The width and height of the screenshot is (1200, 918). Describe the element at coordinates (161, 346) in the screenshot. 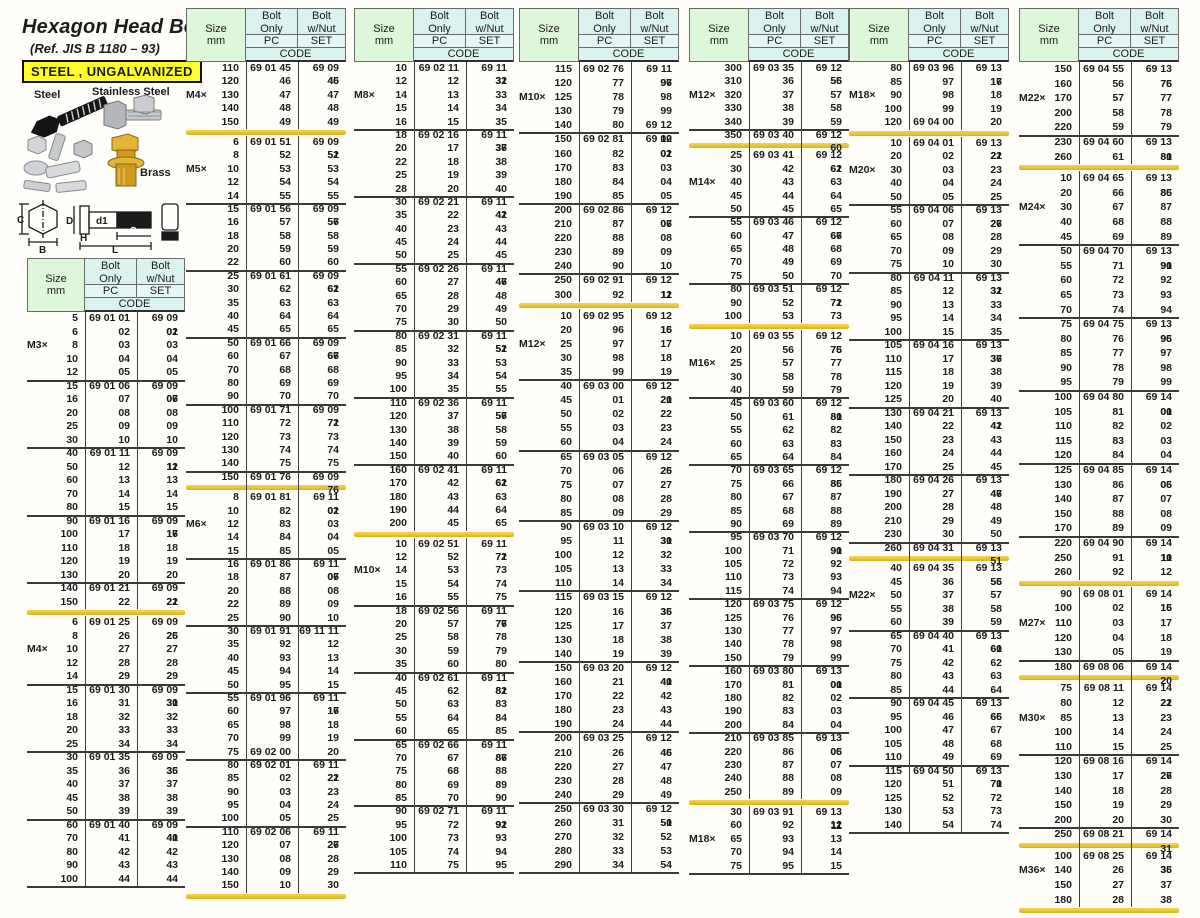

I see `set-code-cell: 03` at that location.